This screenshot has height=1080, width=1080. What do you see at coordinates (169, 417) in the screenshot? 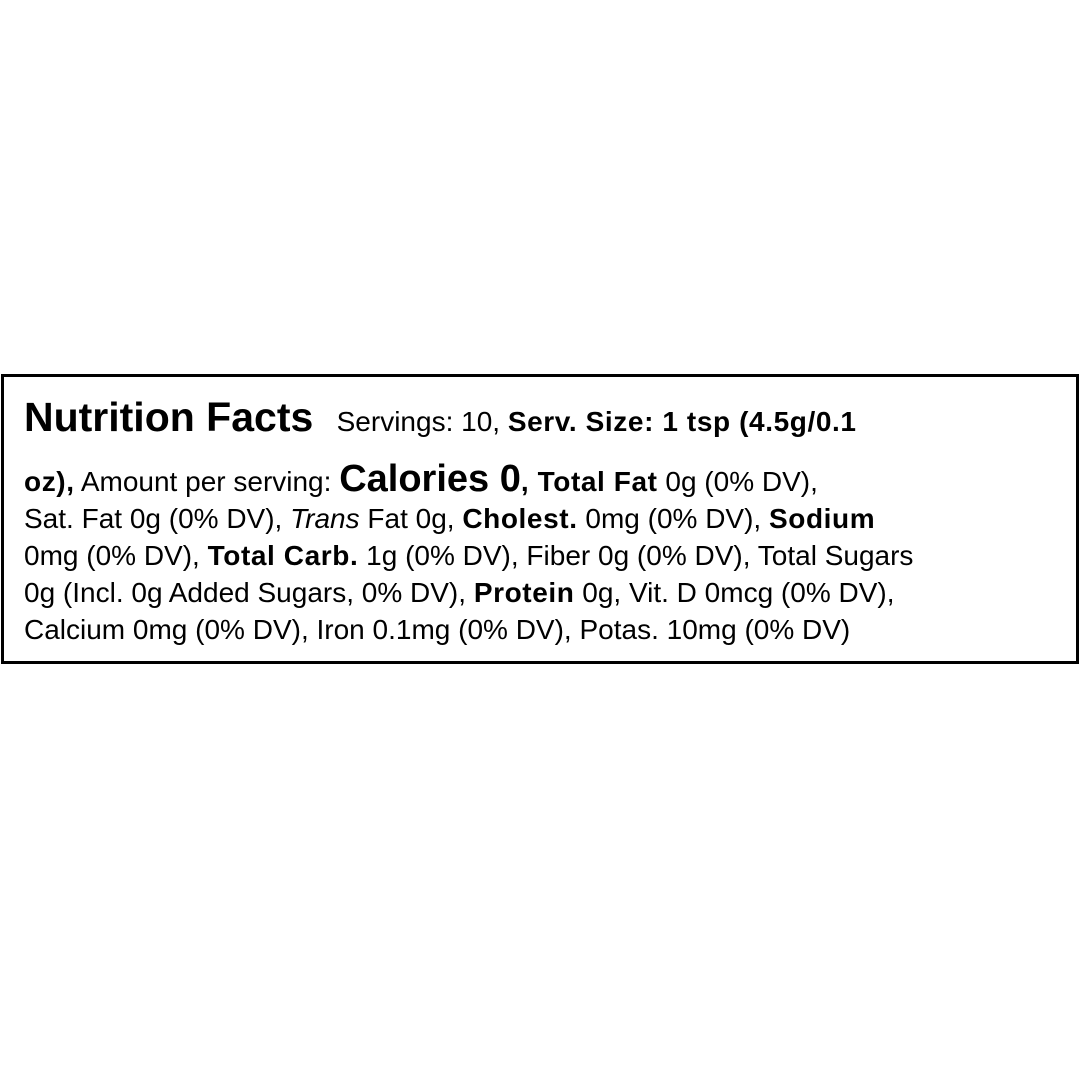
I see `label-title: Nutrition Facts` at bounding box center [169, 417].